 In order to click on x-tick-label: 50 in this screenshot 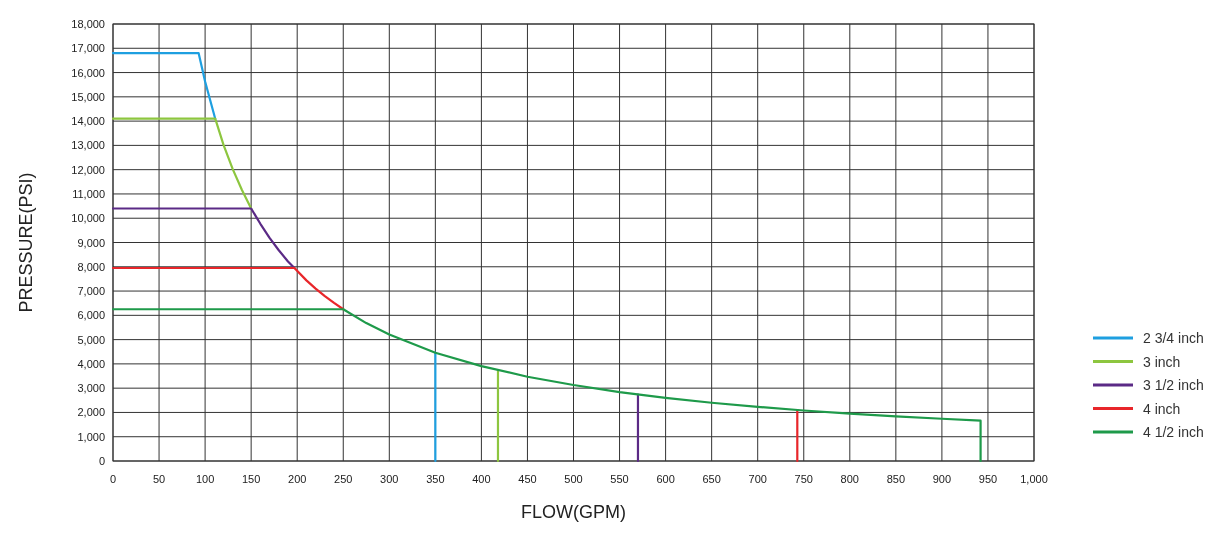, I will do `click(159, 479)`.